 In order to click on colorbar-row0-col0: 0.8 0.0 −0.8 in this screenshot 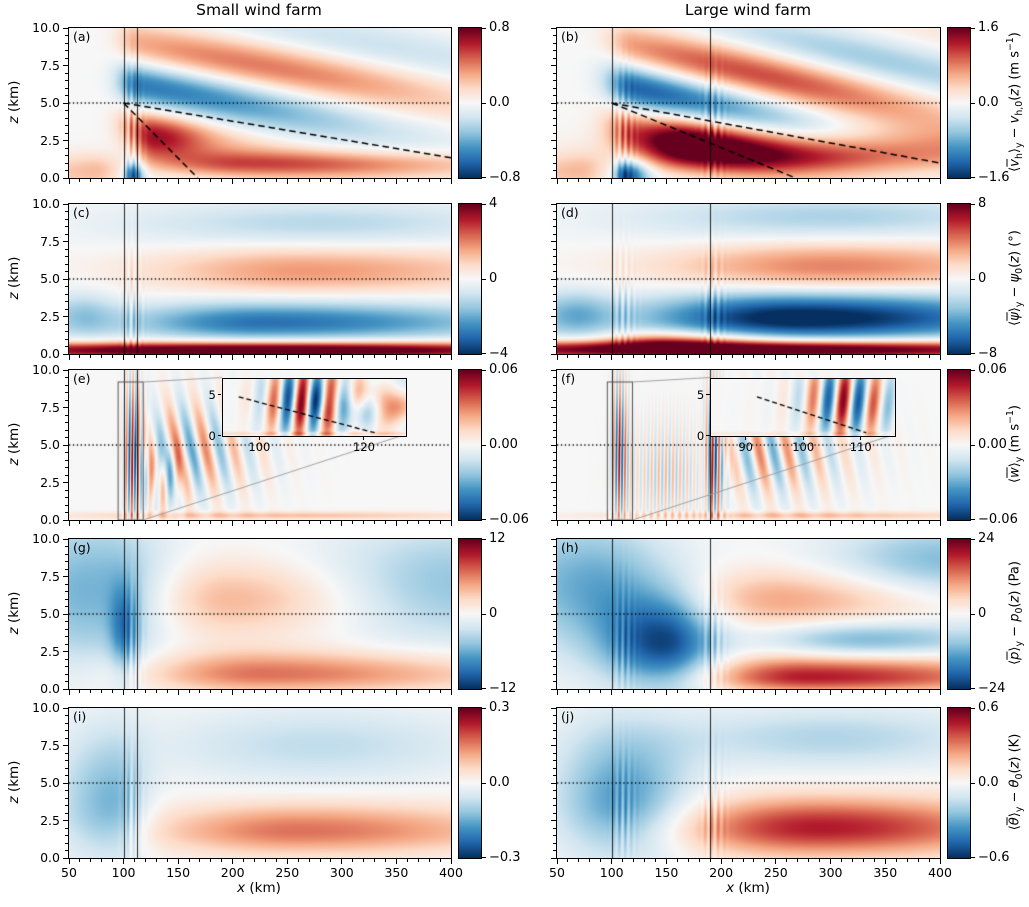, I will do `click(489, 102)`.